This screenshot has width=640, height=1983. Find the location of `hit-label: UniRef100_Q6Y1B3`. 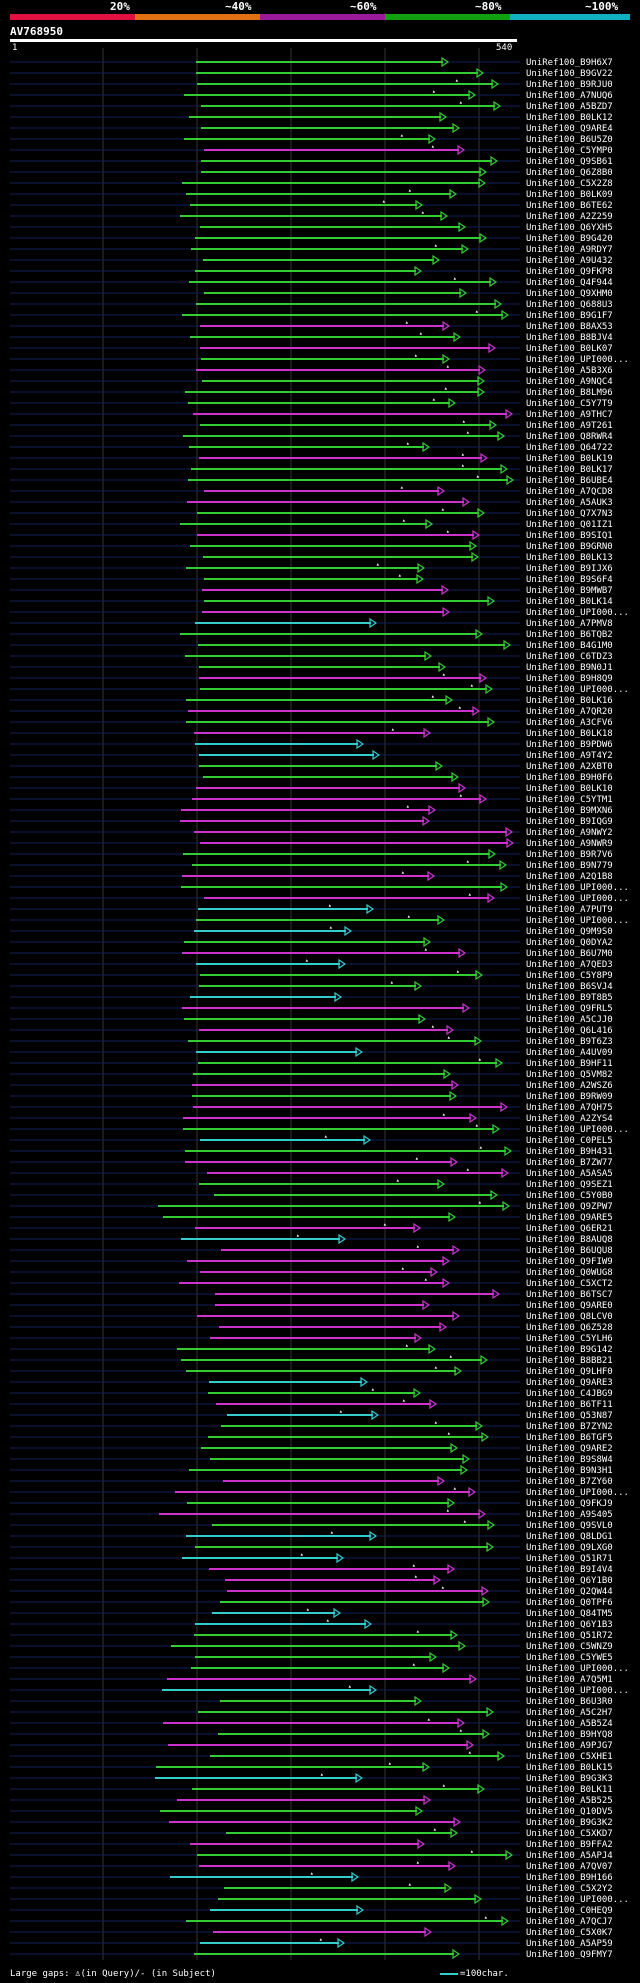

hit-label: UniRef100_Q6Y1B3 is located at coordinates (569, 1625).